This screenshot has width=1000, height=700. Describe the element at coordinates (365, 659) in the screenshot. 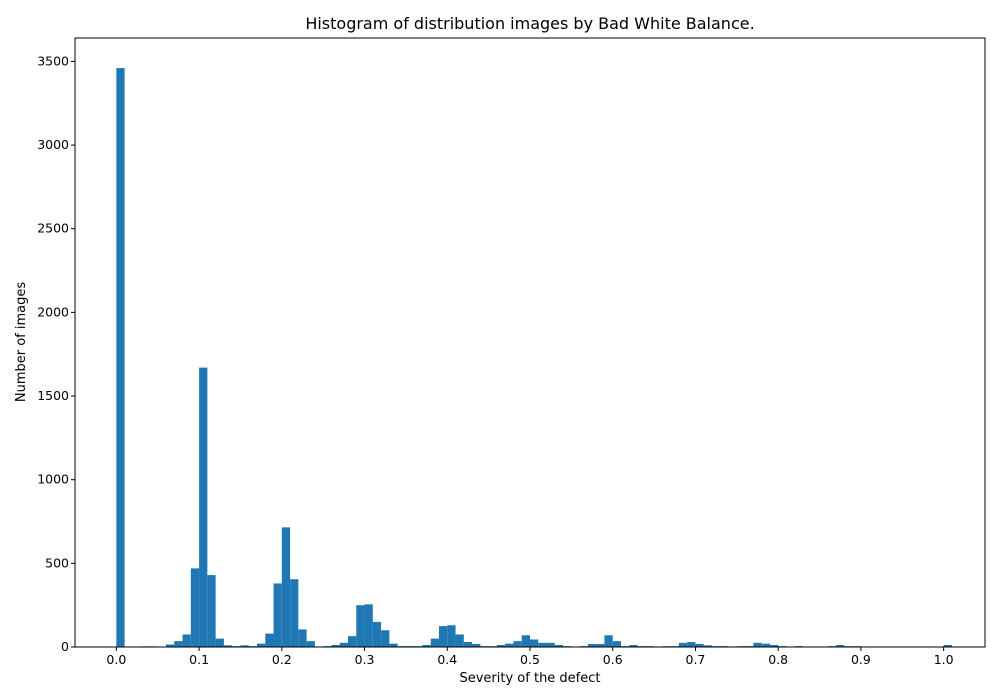

I see `x-tick-label: 0.3` at that location.